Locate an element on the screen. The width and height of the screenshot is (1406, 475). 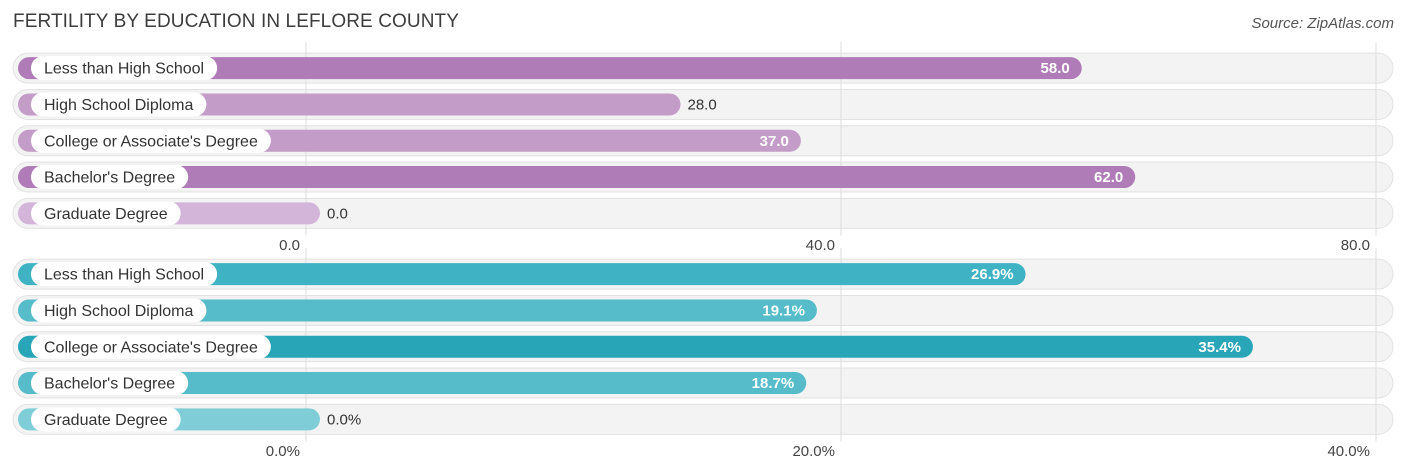
value-label: 37.0 is located at coordinates (774, 141).